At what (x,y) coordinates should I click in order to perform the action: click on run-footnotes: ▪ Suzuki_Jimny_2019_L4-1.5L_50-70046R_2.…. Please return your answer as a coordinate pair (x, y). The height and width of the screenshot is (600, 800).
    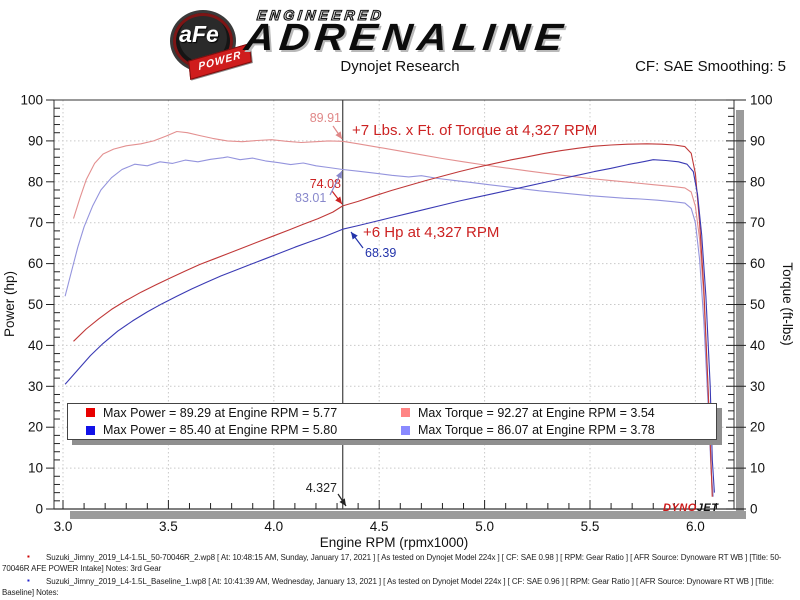
    Looking at the image, I should click on (399, 576).